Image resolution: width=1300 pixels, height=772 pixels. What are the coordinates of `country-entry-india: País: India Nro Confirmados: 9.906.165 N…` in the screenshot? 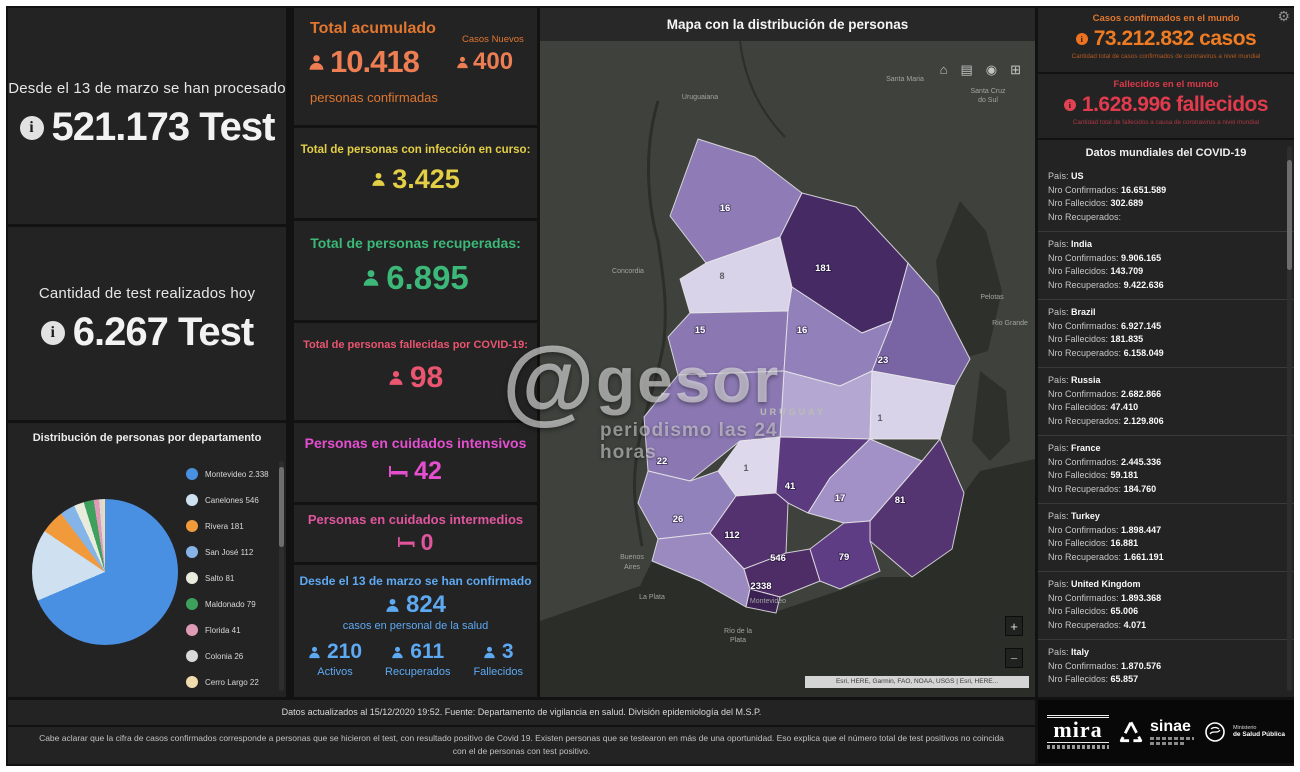 It's located at (1166, 265).